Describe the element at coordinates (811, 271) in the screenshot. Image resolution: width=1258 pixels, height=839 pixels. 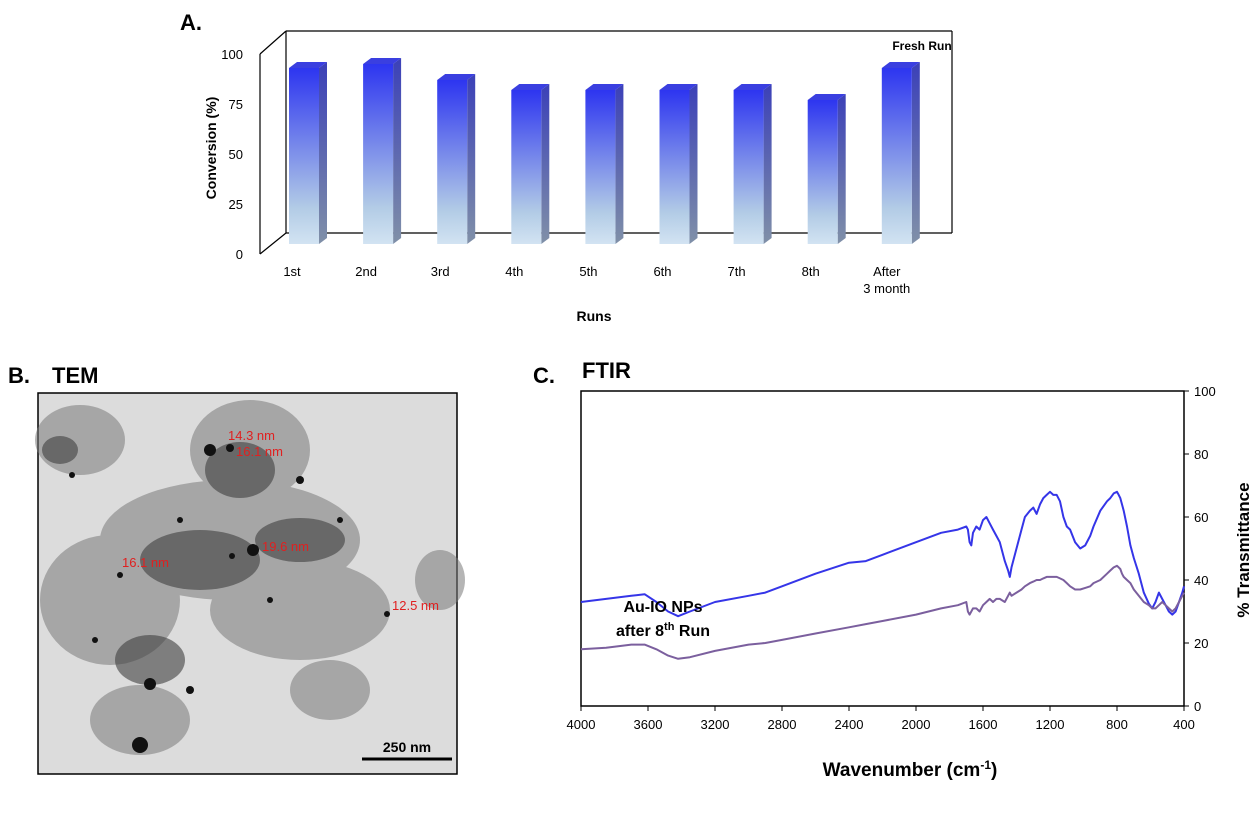
I see `bar-chart-x-tick-label: 8th` at that location.